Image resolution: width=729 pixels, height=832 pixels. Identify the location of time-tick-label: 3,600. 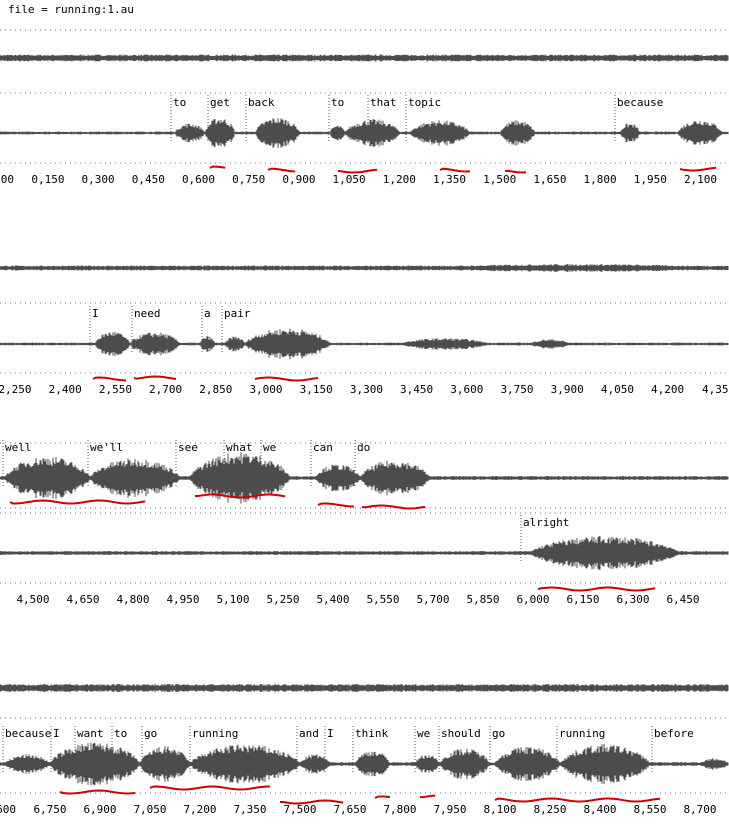
(466, 389).